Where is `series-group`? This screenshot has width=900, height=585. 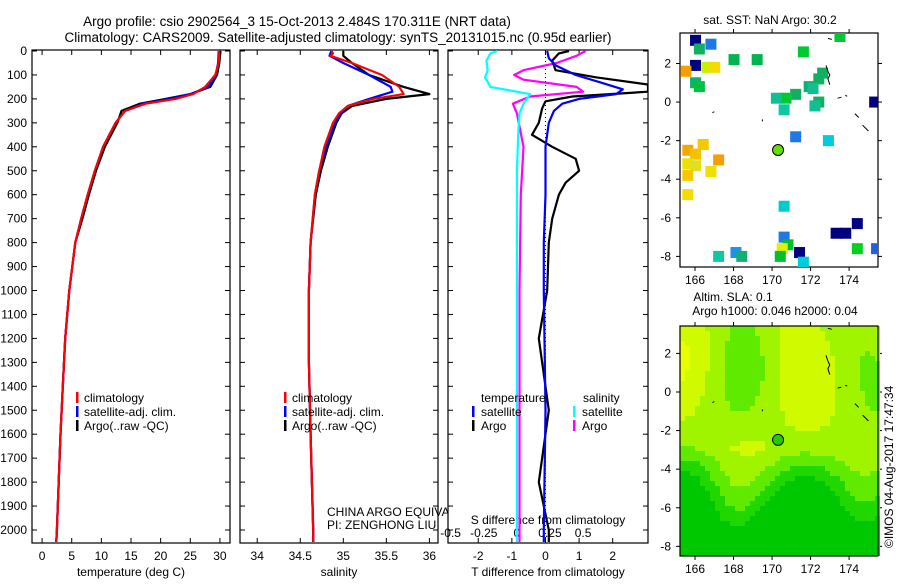 series-group is located at coordinates (369, 296).